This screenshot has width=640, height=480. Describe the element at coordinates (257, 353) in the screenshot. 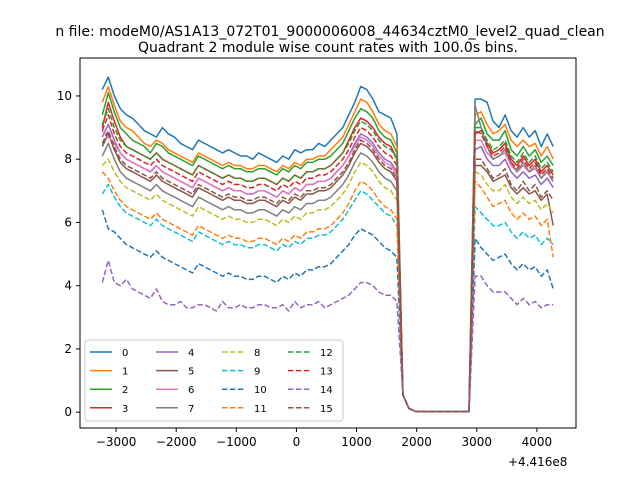

I see `legend-label-8: 8` at that location.